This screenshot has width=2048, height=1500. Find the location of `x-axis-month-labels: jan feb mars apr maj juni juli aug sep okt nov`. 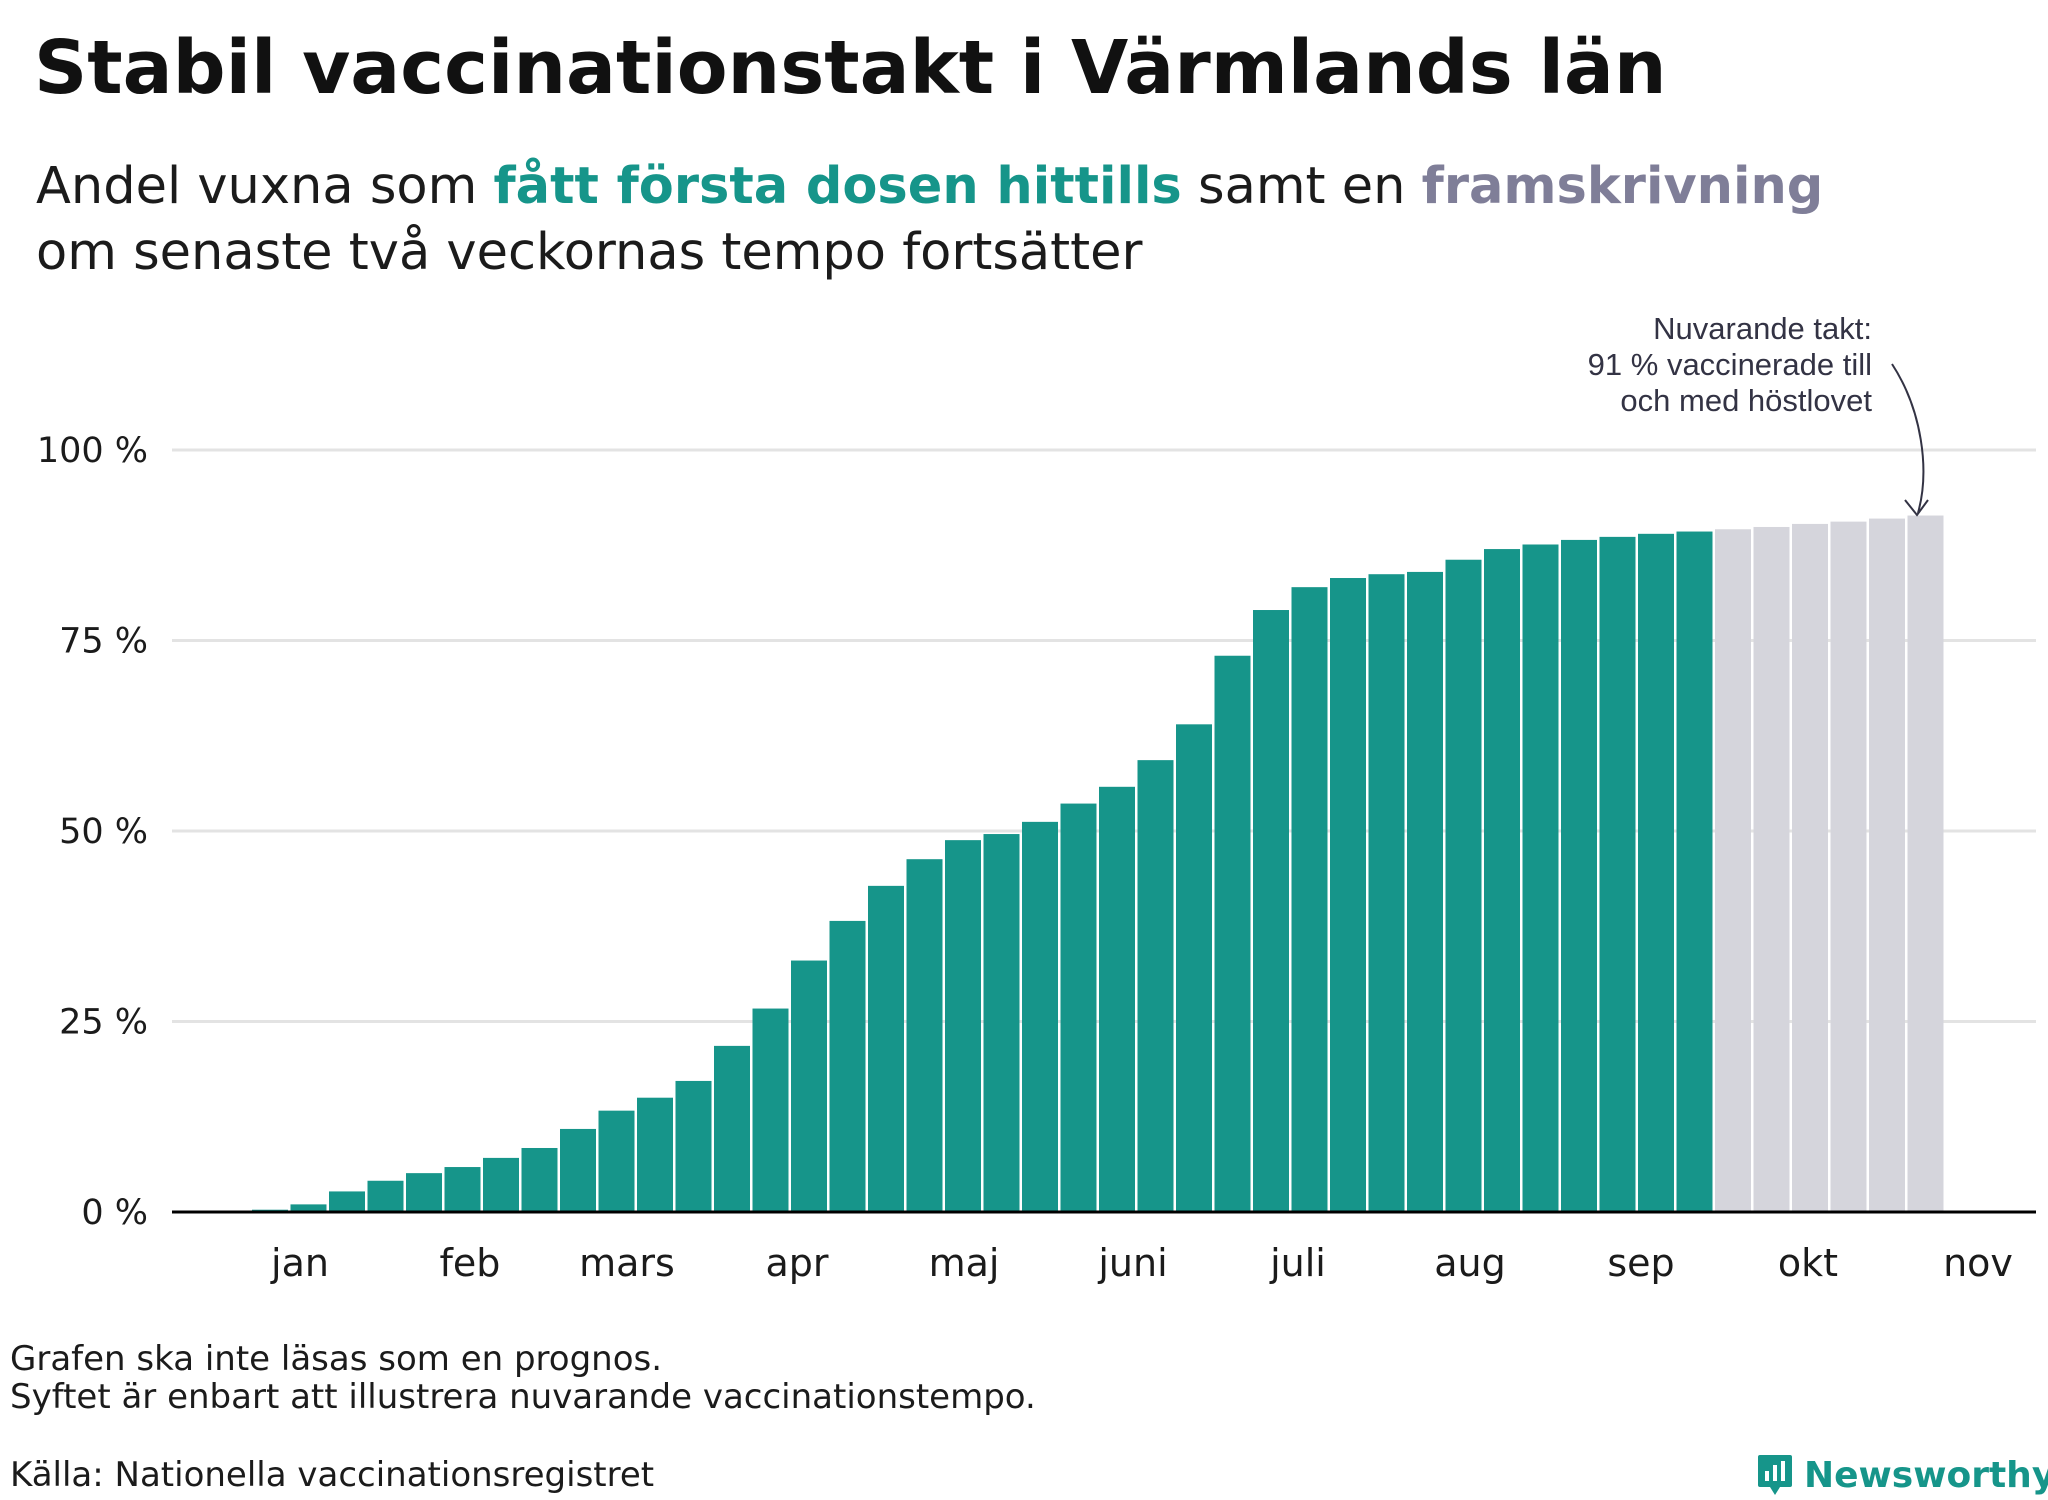

x-axis-month-labels: jan feb mars apr maj juni juli aug sep okt nov is located at coordinates (1141, 1263).